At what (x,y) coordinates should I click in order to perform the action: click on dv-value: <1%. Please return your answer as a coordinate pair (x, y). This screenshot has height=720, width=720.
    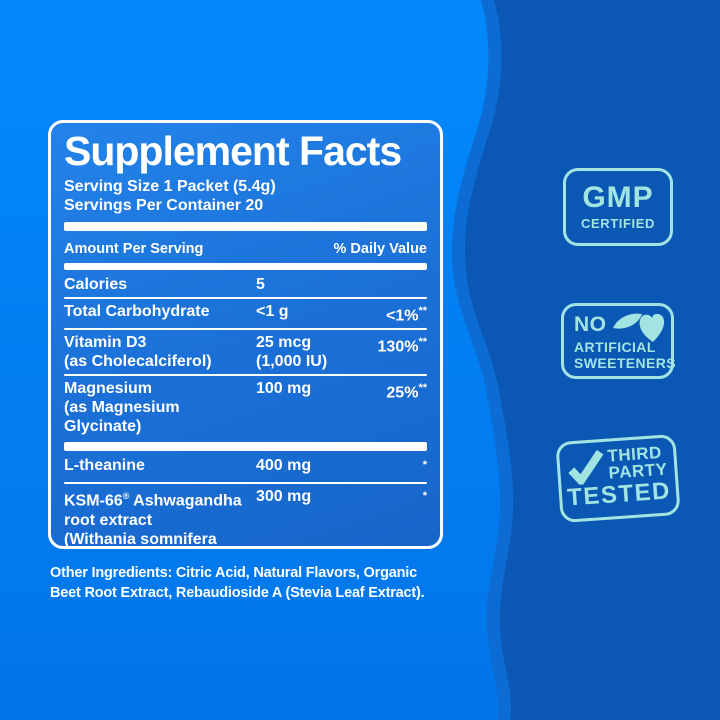
    Looking at the image, I should click on (402, 315).